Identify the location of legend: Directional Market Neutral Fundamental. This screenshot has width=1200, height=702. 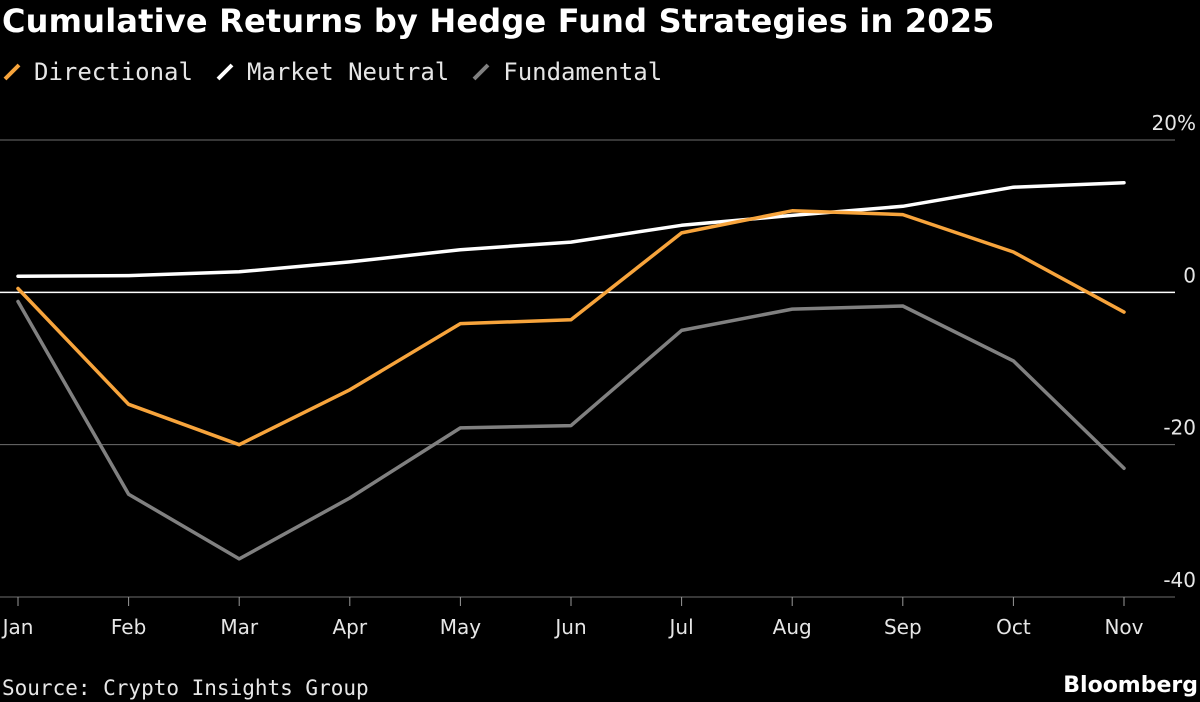
(343, 72).